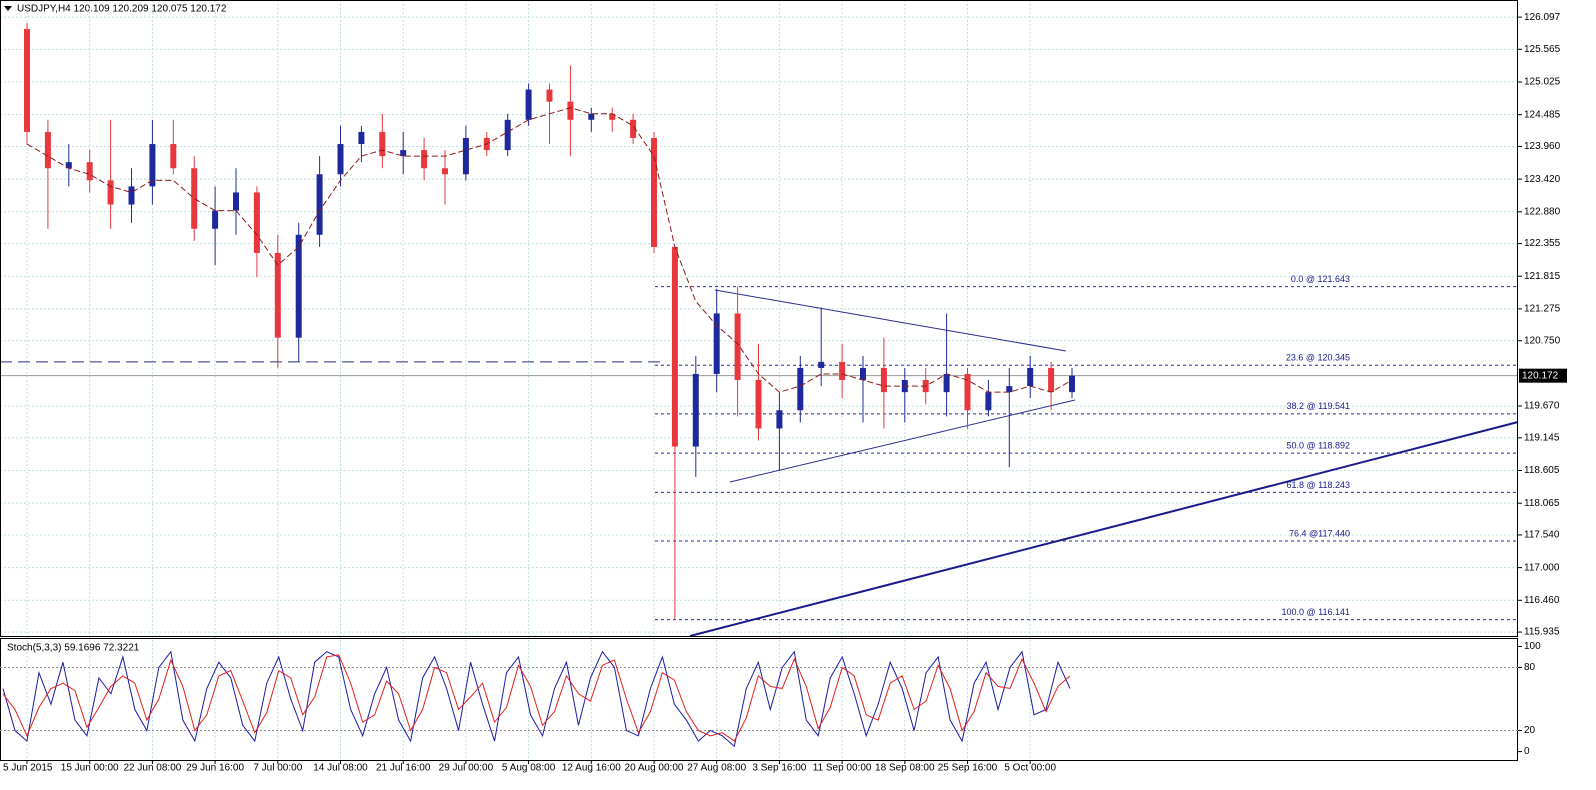 The image size is (1596, 790). Describe the element at coordinates (1104, 529) in the screenshot. I see `long-trendline` at that location.